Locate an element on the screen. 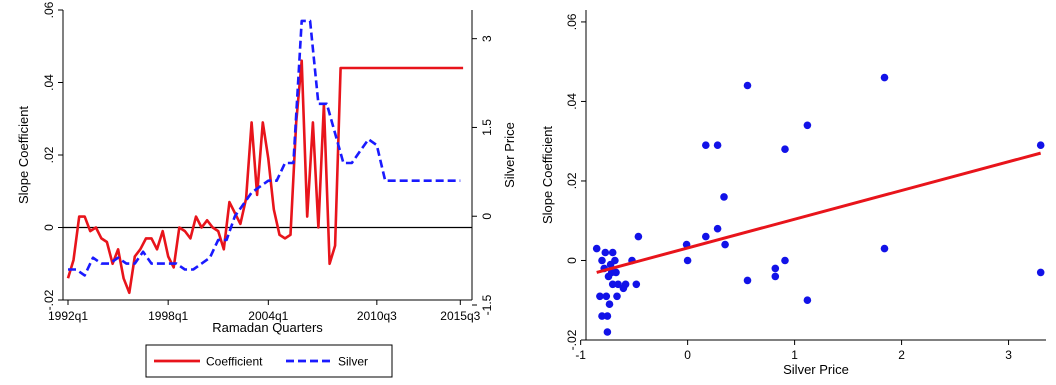 This screenshot has width=1056, height=385. scatter-x-tick-label: 0 is located at coordinates (687, 355).